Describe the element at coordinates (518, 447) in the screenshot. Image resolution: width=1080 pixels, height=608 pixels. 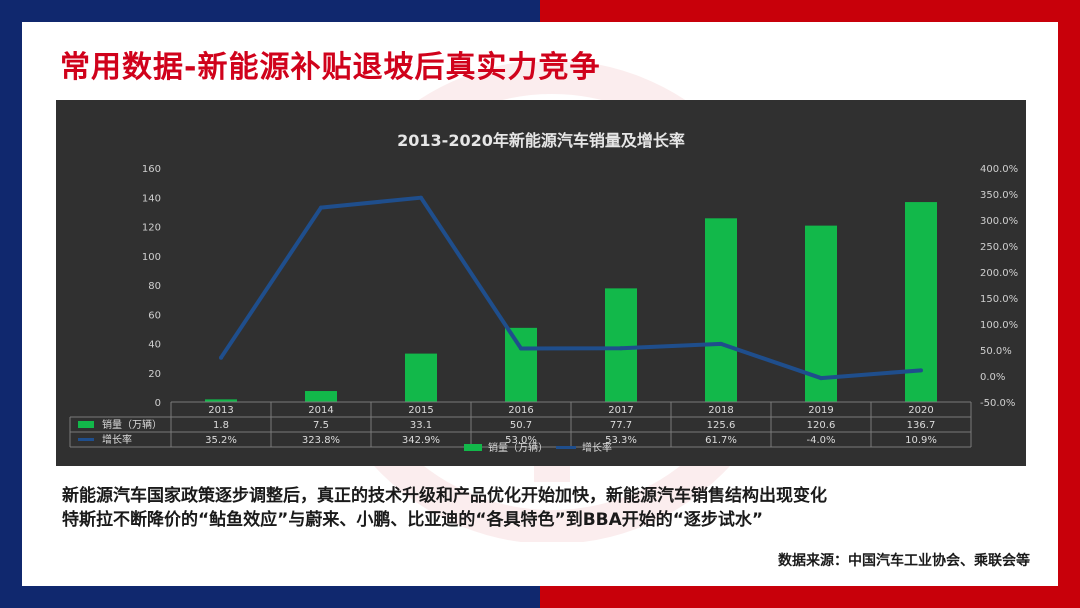
I see `legend-bar-label: 销量（万辆）` at that location.